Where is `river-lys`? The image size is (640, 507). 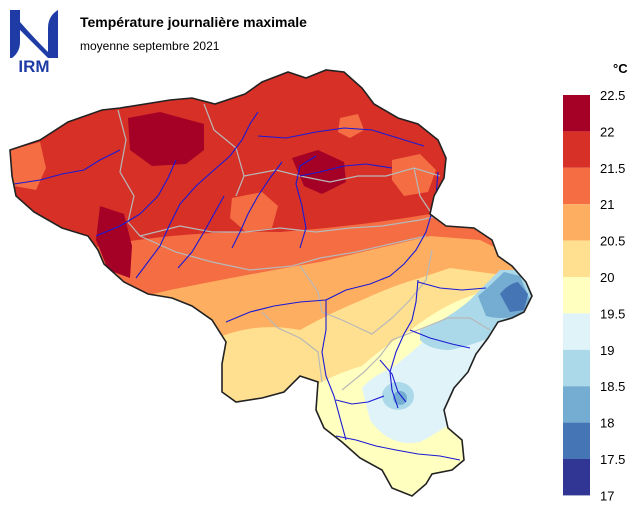
river-lys is located at coordinates (136, 198).